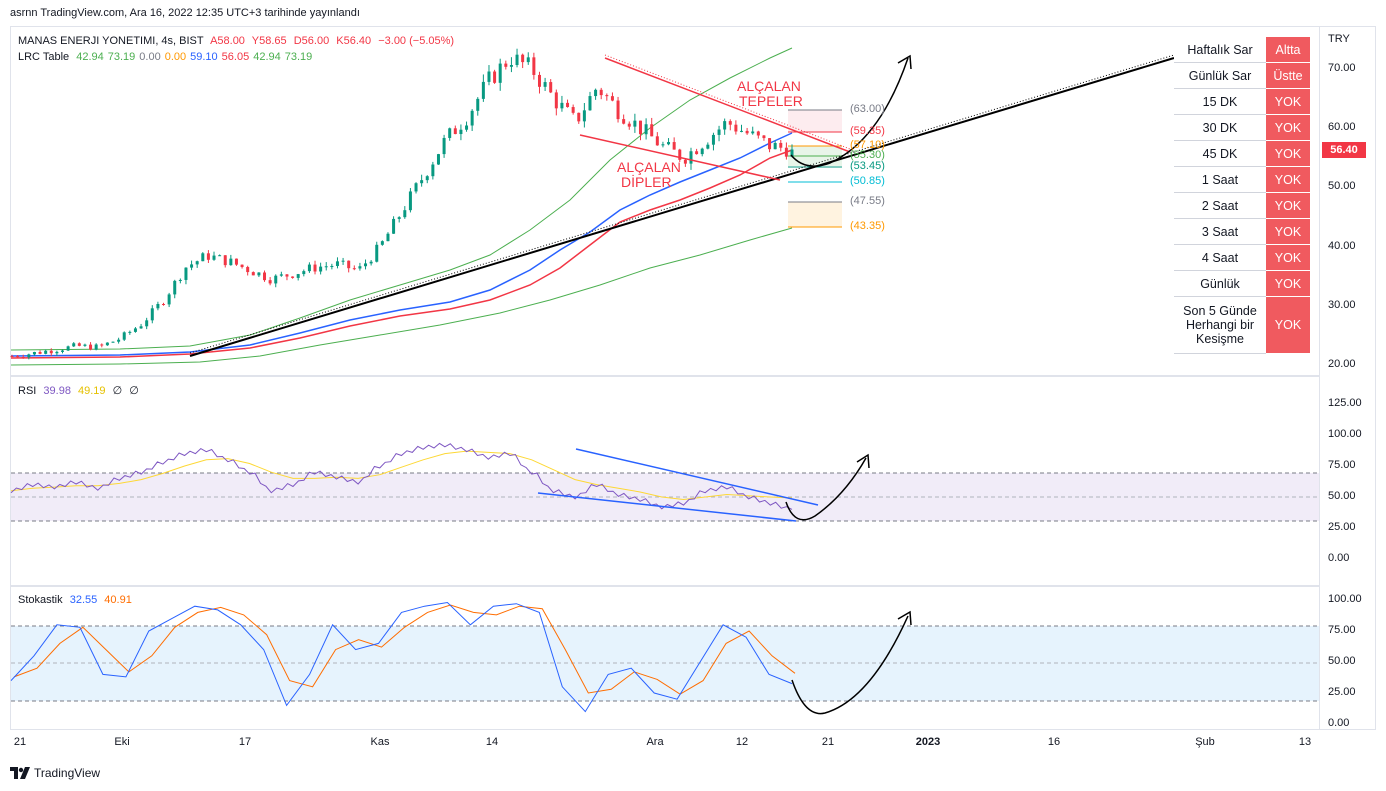  What do you see at coordinates (117, 391) in the screenshot?
I see `rsi-empty-1: ∅` at bounding box center [117, 391].